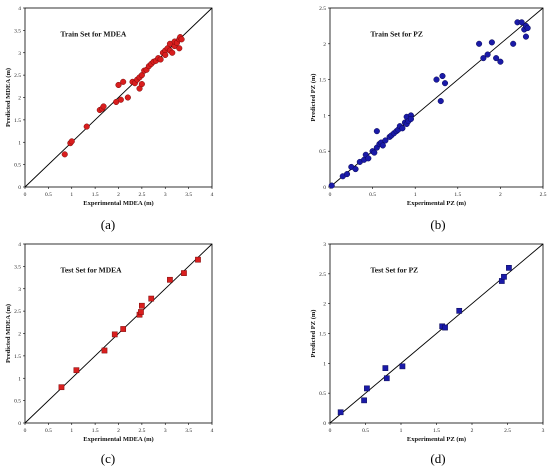  What do you see at coordinates (313, 334) in the screenshot?
I see `y-axis-label: Predicted PZ (m)` at bounding box center [313, 334].